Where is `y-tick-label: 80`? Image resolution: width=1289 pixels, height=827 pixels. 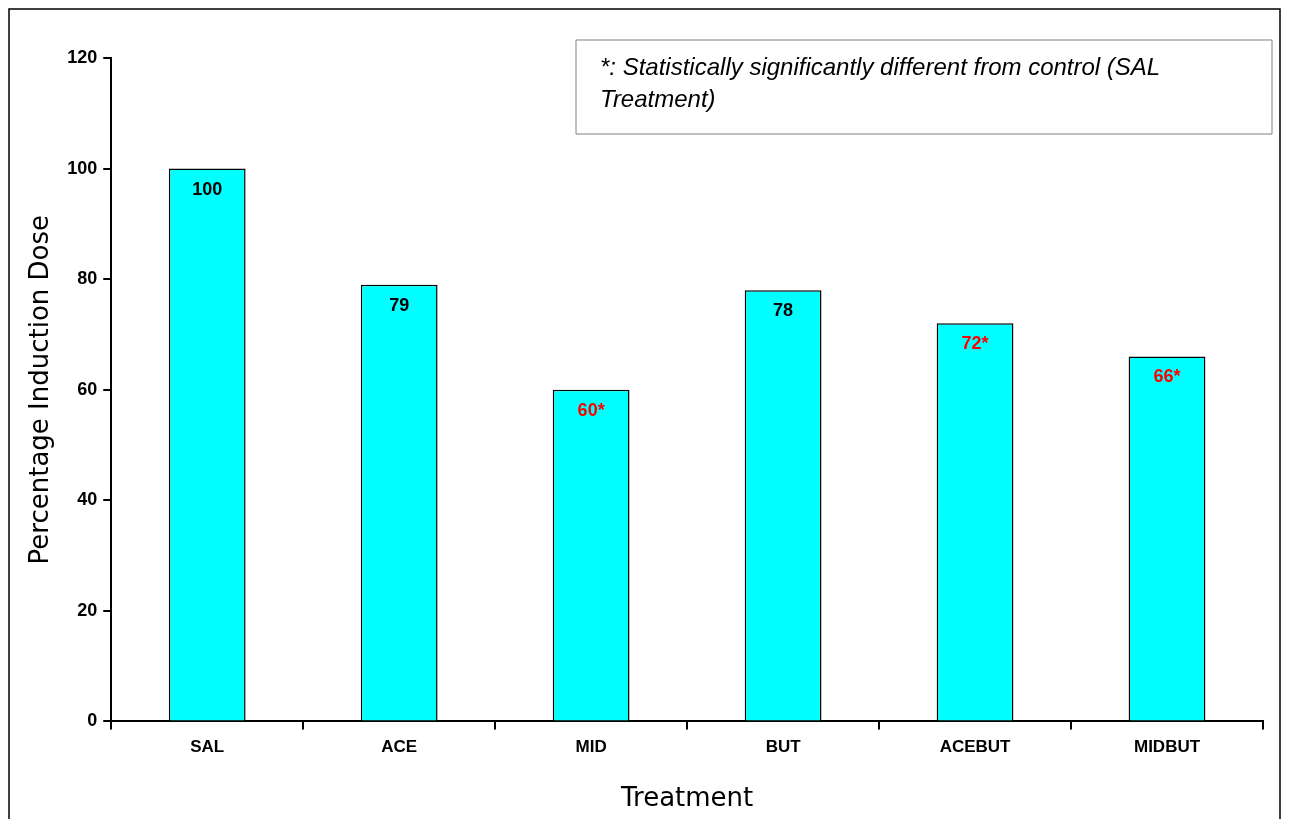 y-tick-label: 80 is located at coordinates (87, 278).